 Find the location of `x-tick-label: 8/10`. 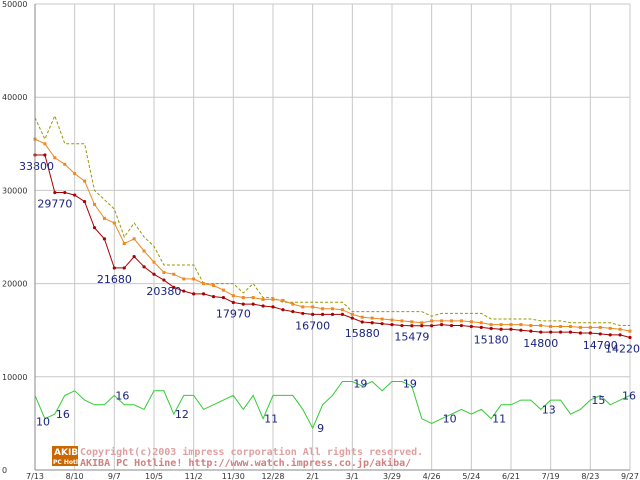

x-tick-label: 8/10 is located at coordinates (75, 476).